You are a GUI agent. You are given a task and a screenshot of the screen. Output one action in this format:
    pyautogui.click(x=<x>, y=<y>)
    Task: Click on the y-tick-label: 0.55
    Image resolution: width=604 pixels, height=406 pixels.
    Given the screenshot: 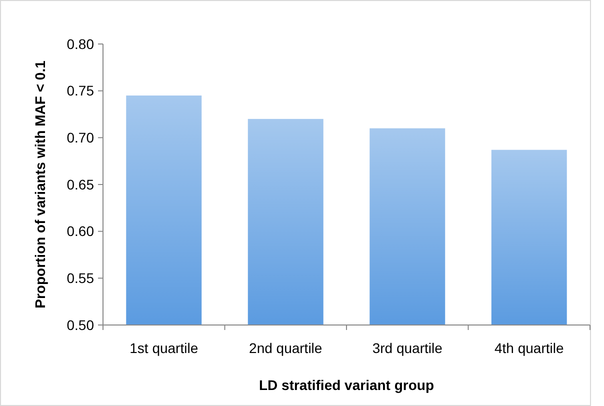 What is the action you would take?
    pyautogui.click(x=80, y=278)
    